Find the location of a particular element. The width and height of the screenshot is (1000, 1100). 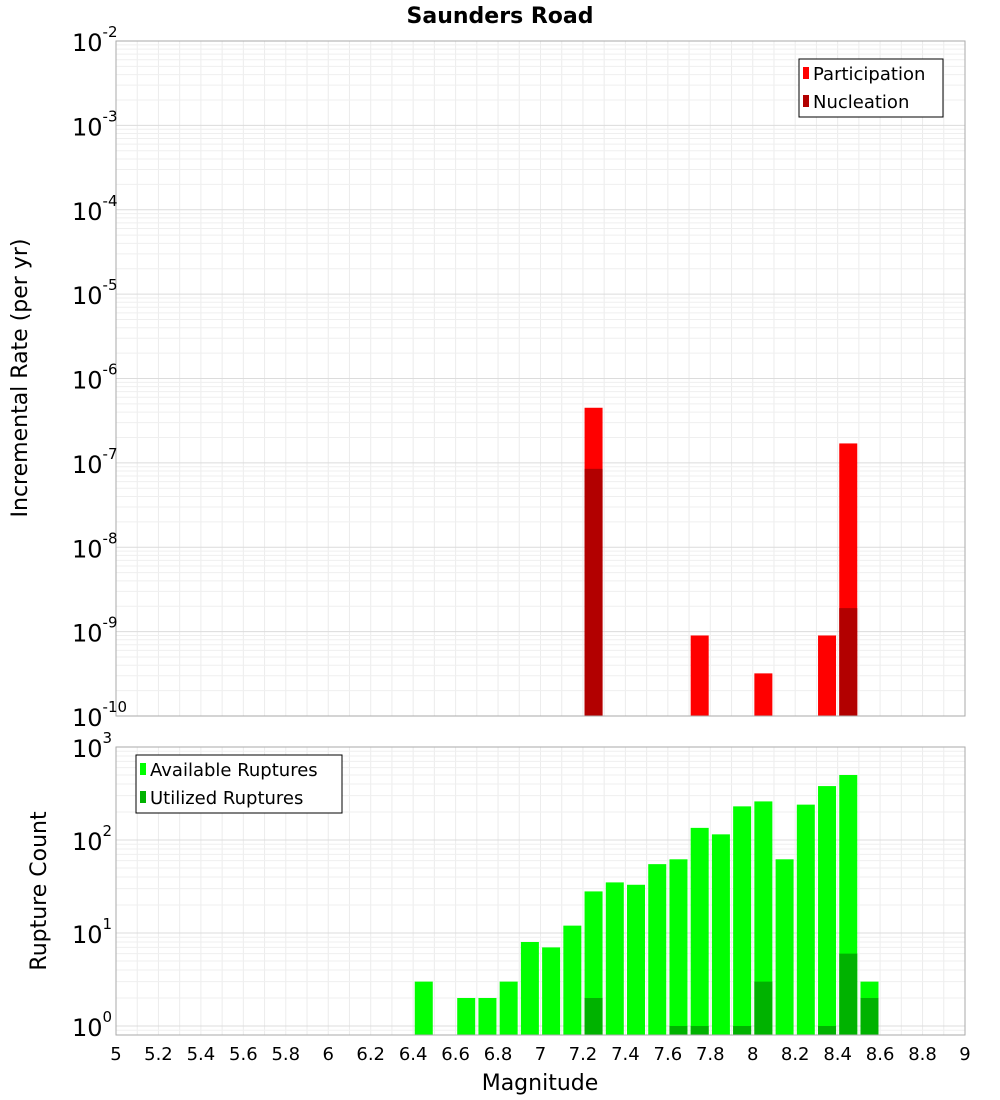

x-tick-label: 8.8 is located at coordinates (922, 1054).